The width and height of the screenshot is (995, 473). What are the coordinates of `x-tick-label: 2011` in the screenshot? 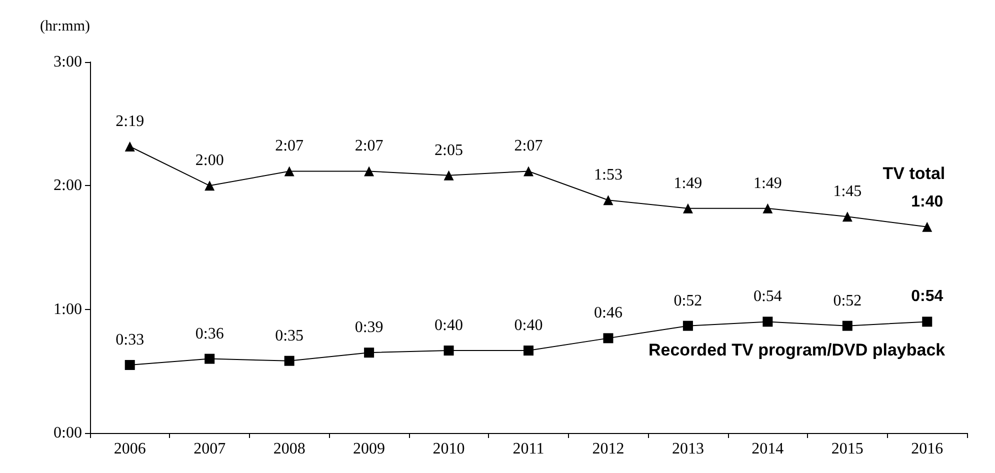 It's located at (528, 449).